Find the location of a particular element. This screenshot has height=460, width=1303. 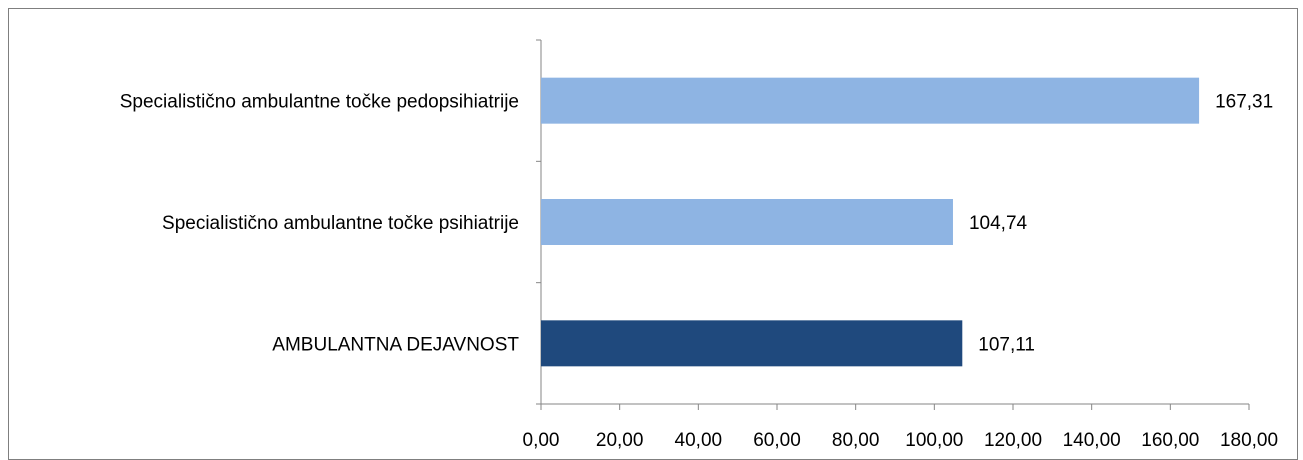

data-label: 104,74 is located at coordinates (998, 223).